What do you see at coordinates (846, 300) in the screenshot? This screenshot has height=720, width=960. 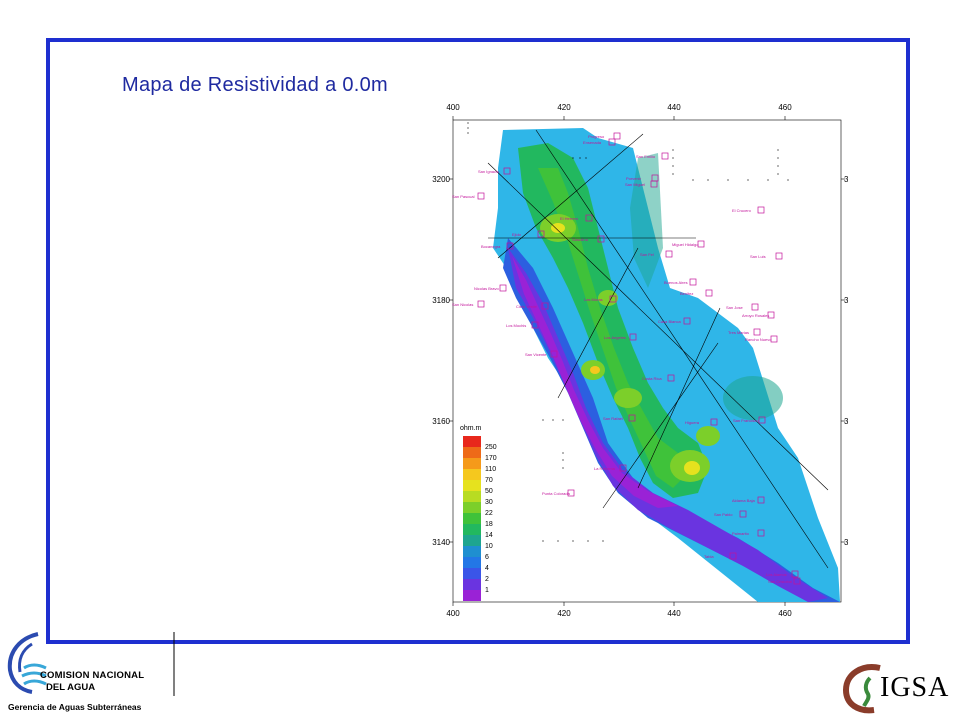 I see `y-tick-right: 3180` at bounding box center [846, 300].